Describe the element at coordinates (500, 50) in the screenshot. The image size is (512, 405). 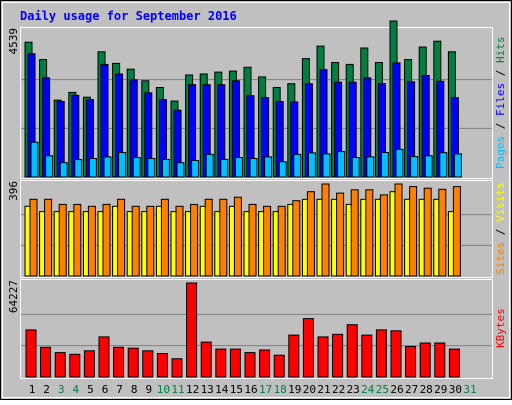
I see `legend-hits: Hits` at that location.